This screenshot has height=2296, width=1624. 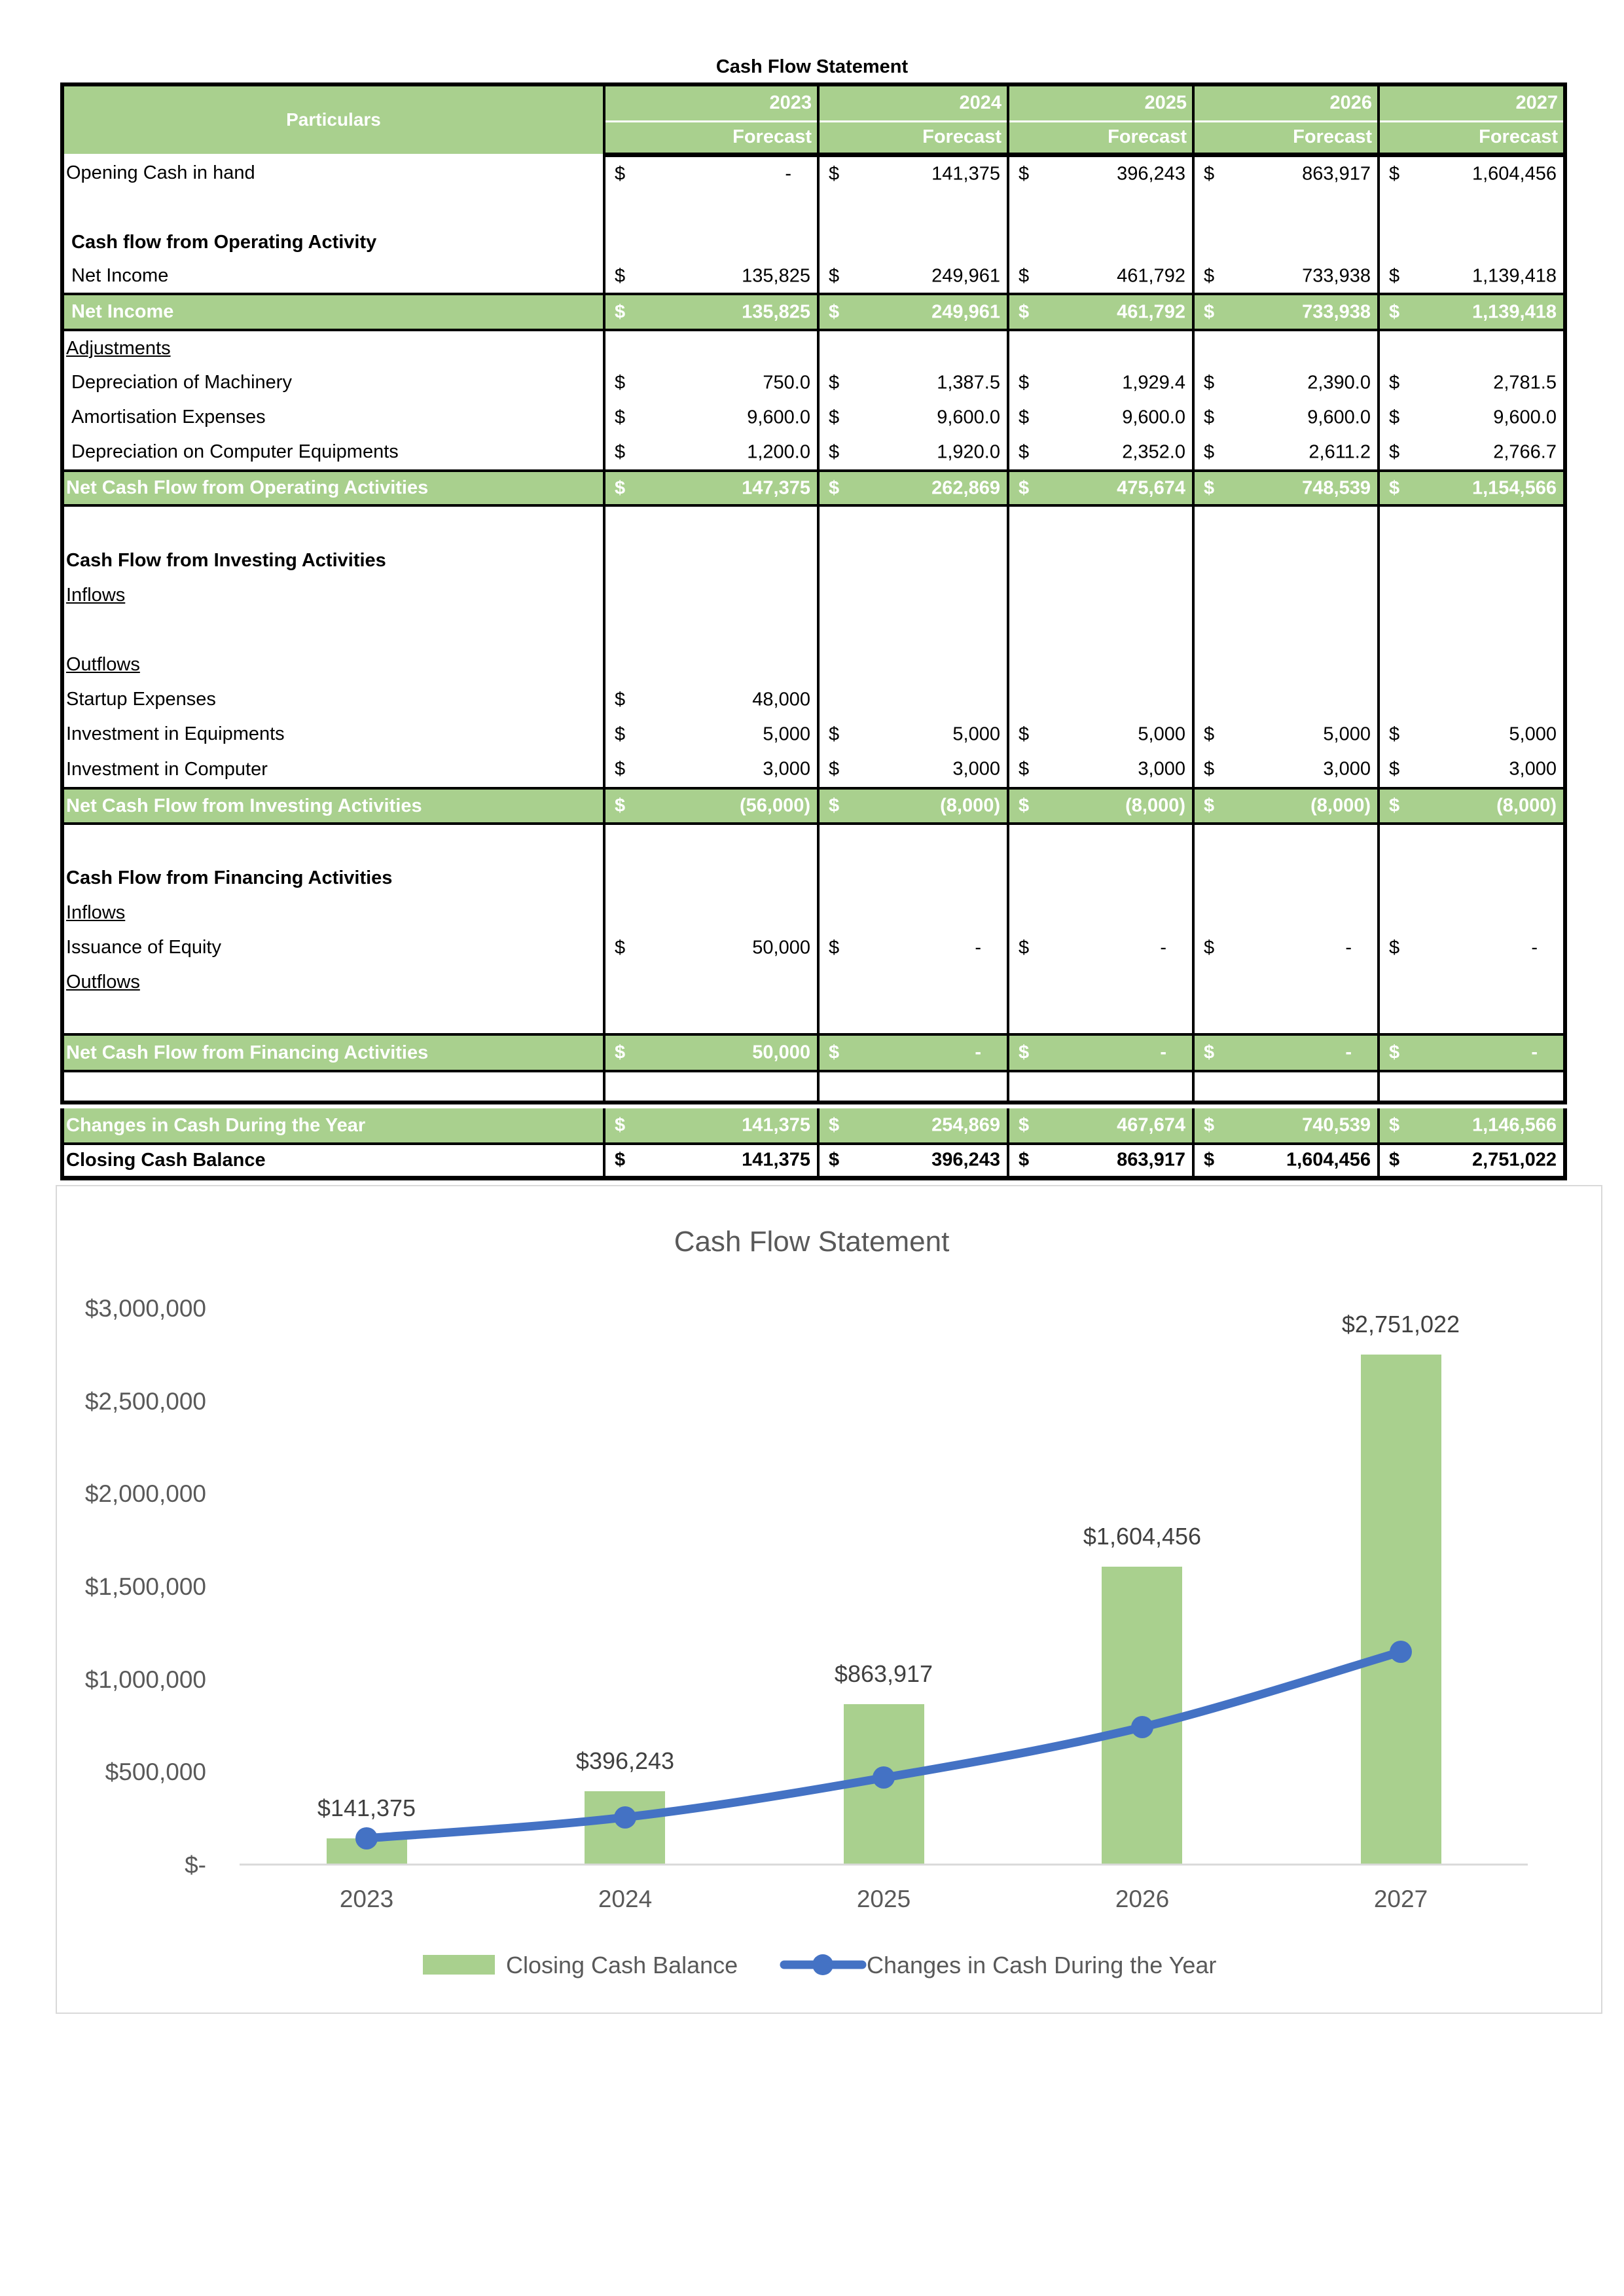 What do you see at coordinates (155, 1771) in the screenshot?
I see `svg-text: $500,000` at bounding box center [155, 1771].